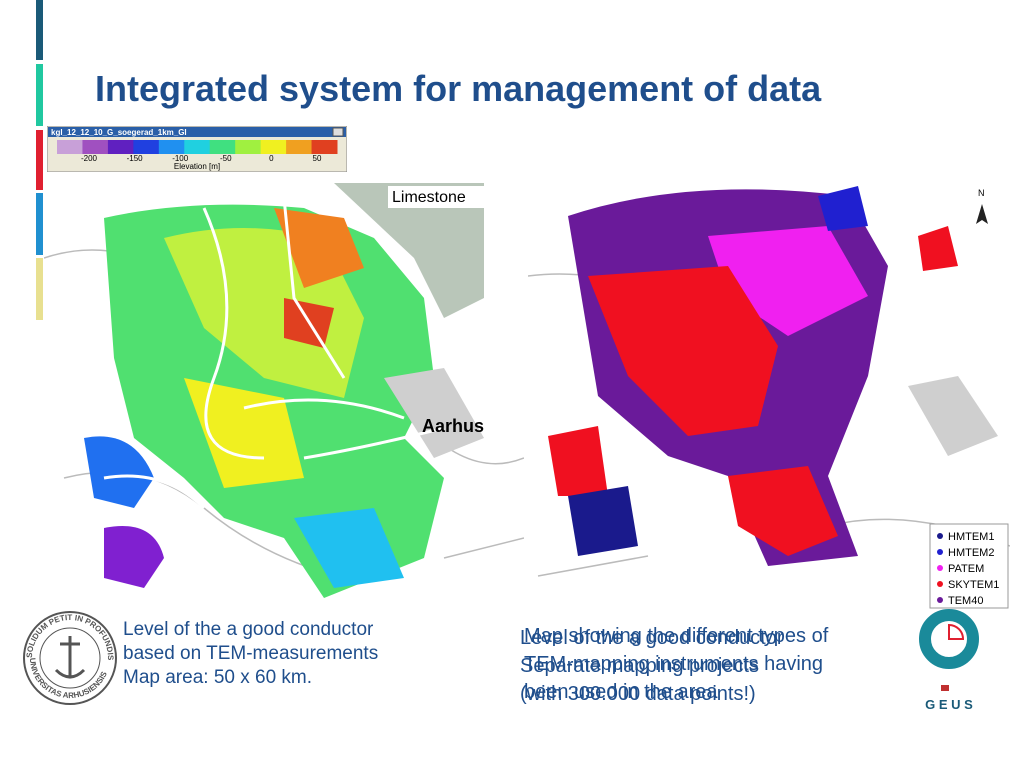  I want to click on caption-line: TEM-mapping instruments having, so click(674, 664).